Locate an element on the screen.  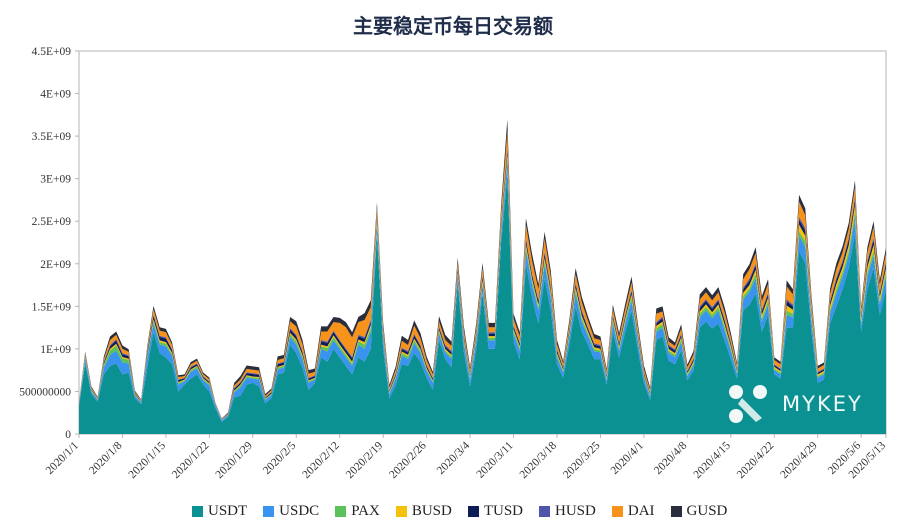
legend-label: TUSD is located at coordinates (503, 510).